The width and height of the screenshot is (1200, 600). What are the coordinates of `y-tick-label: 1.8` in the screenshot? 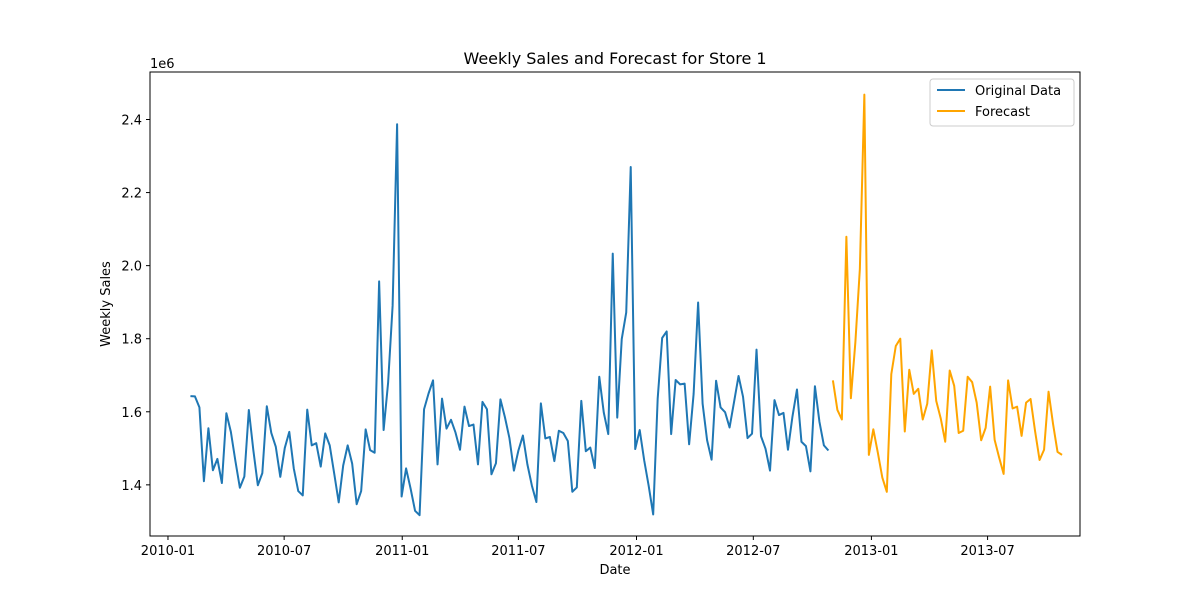 It's located at (131, 340).